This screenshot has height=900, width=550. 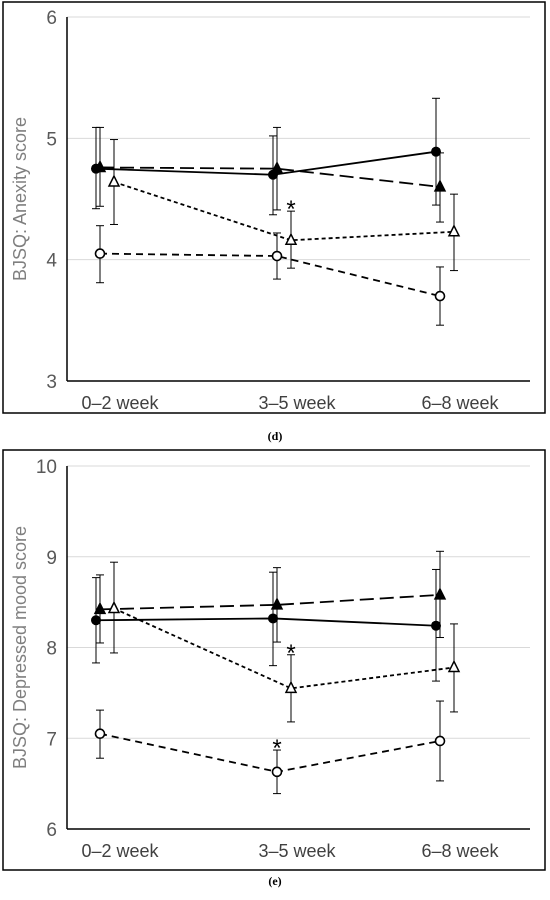 What do you see at coordinates (20, 647) in the screenshot?
I see `y-axis-title: BJSQ: Depressed mood score` at bounding box center [20, 647].